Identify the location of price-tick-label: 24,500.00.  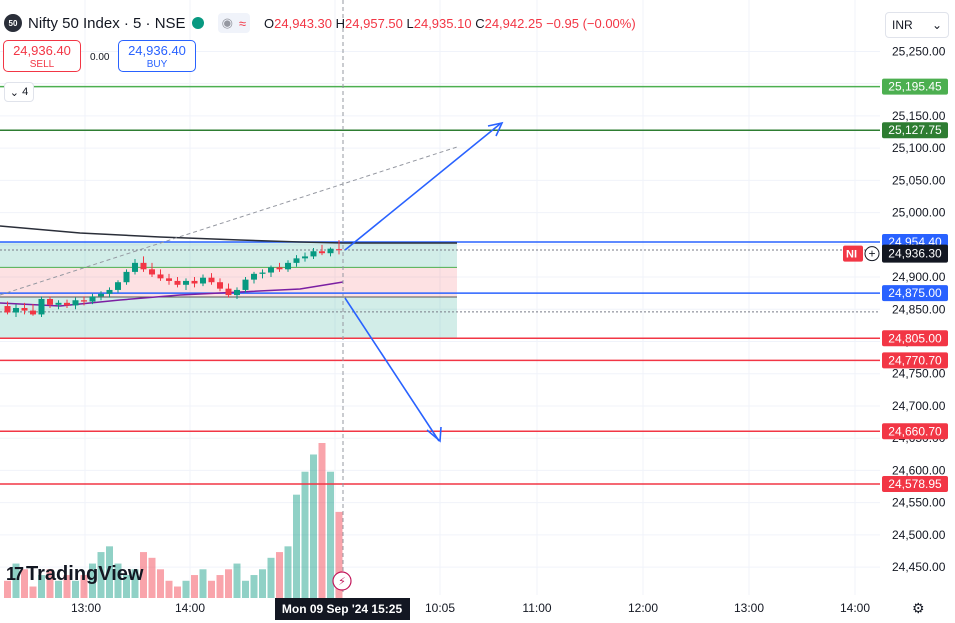
(919, 535).